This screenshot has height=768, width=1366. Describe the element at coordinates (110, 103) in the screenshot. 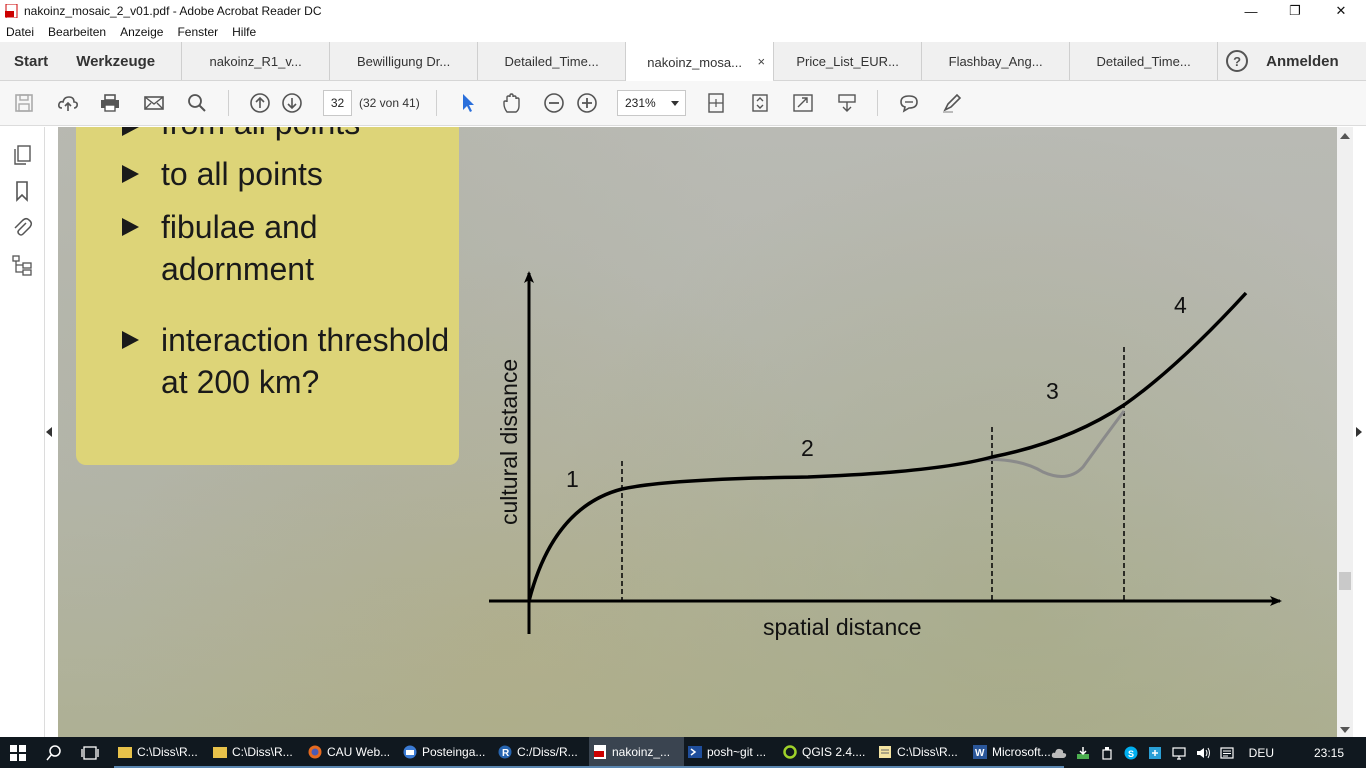

I see `print-icon` at that location.